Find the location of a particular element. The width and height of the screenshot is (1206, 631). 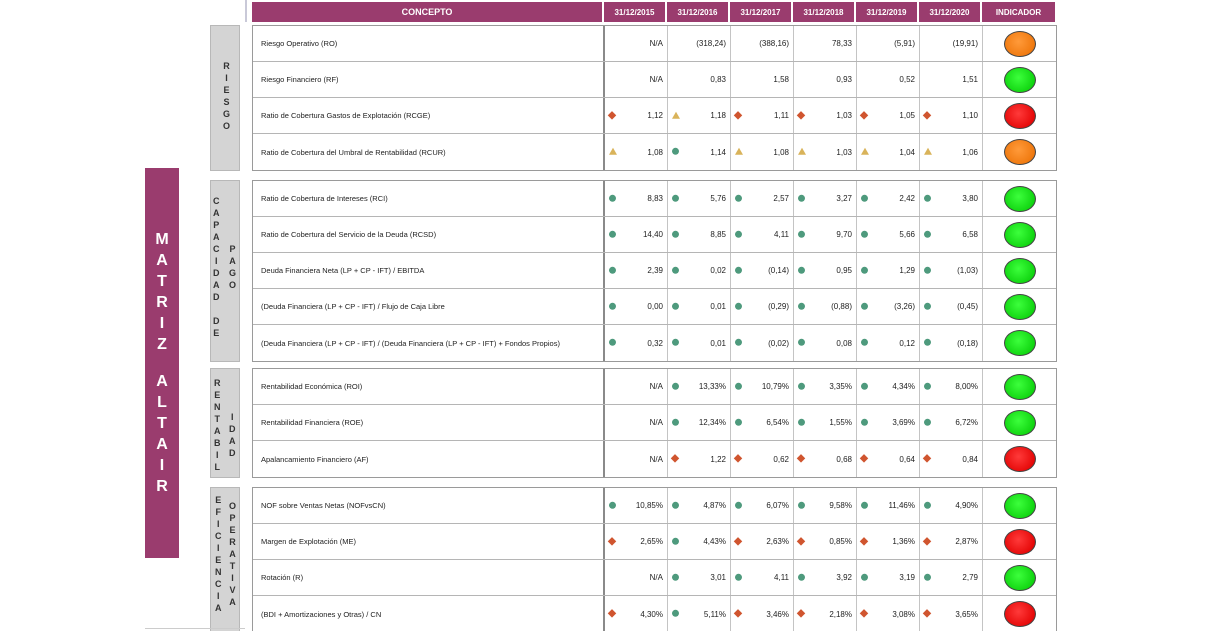

row-value: 10,79% is located at coordinates (775, 386).